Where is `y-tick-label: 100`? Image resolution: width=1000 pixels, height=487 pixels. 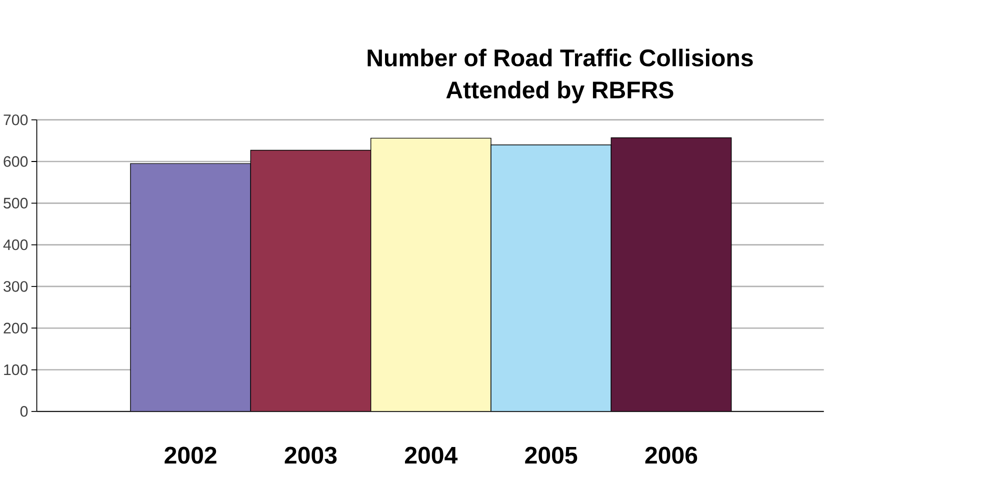 y-tick-label: 100 is located at coordinates (16, 369).